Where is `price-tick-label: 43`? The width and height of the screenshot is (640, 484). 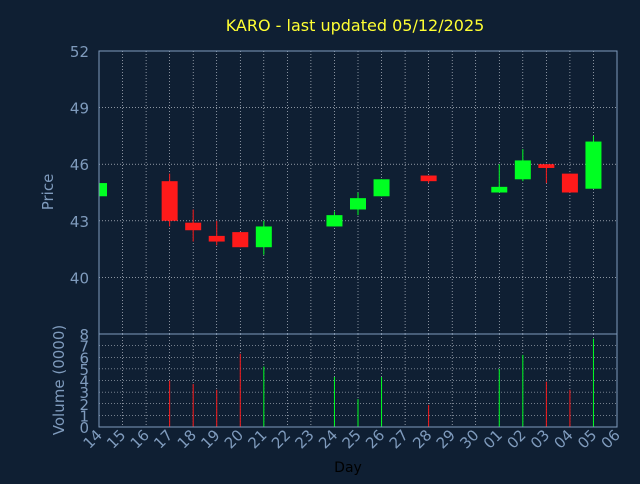 price-tick-label: 43 is located at coordinates (79, 222).